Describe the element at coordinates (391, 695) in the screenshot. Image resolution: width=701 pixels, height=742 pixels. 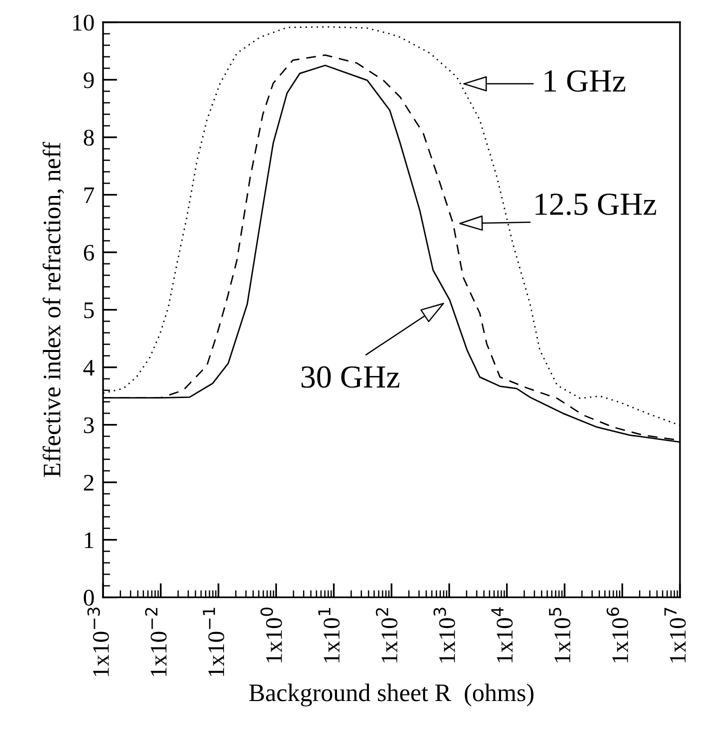
I see `x-axis-title: Background sheet R (ohms)` at that location.